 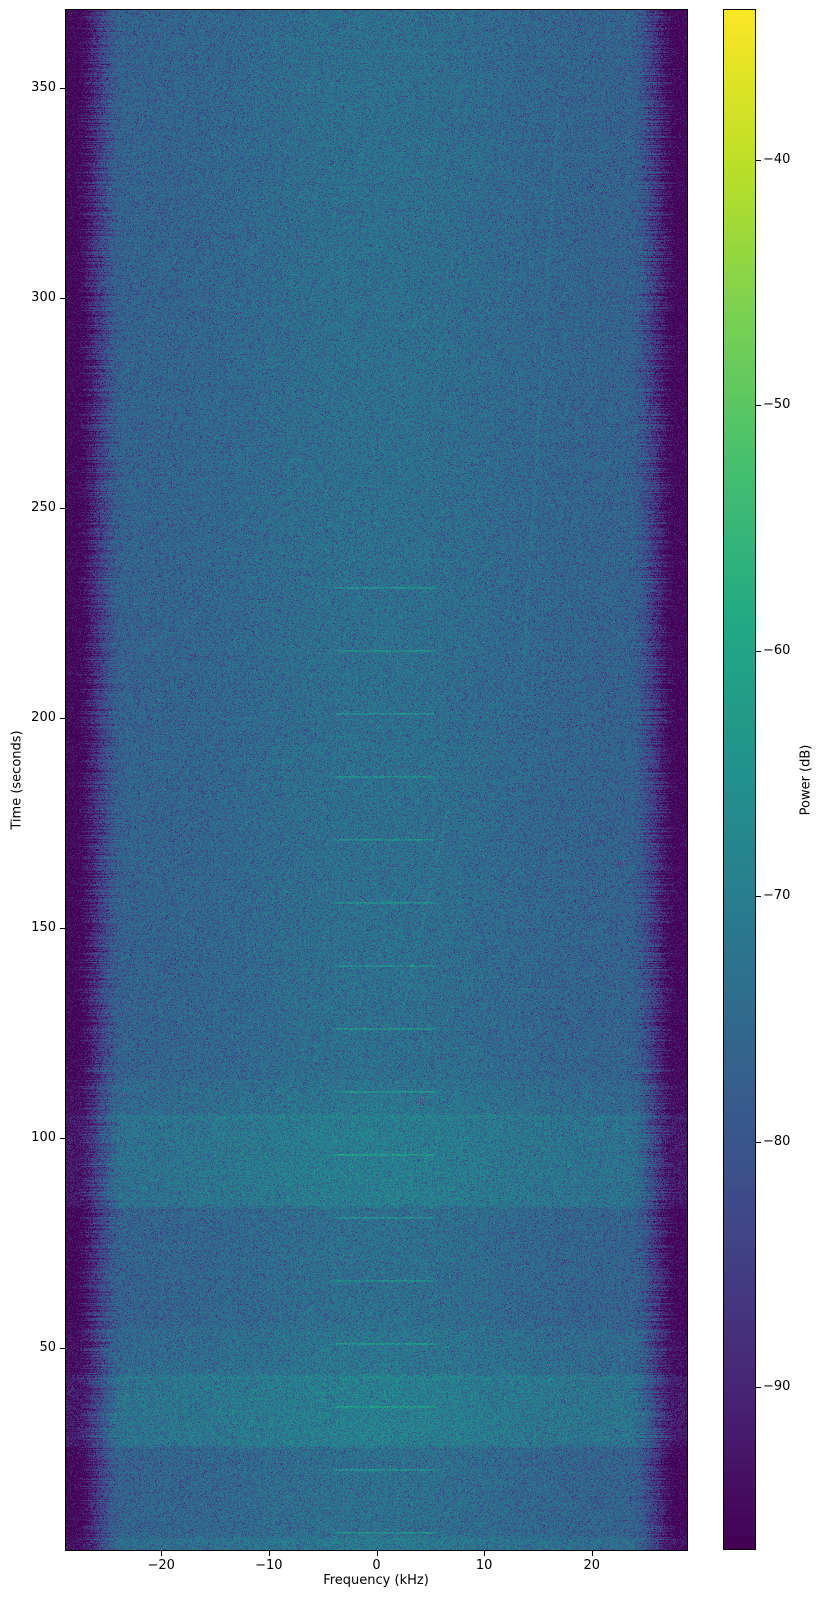 I want to click on x-tick-label: 20, so click(x=592, y=1565).